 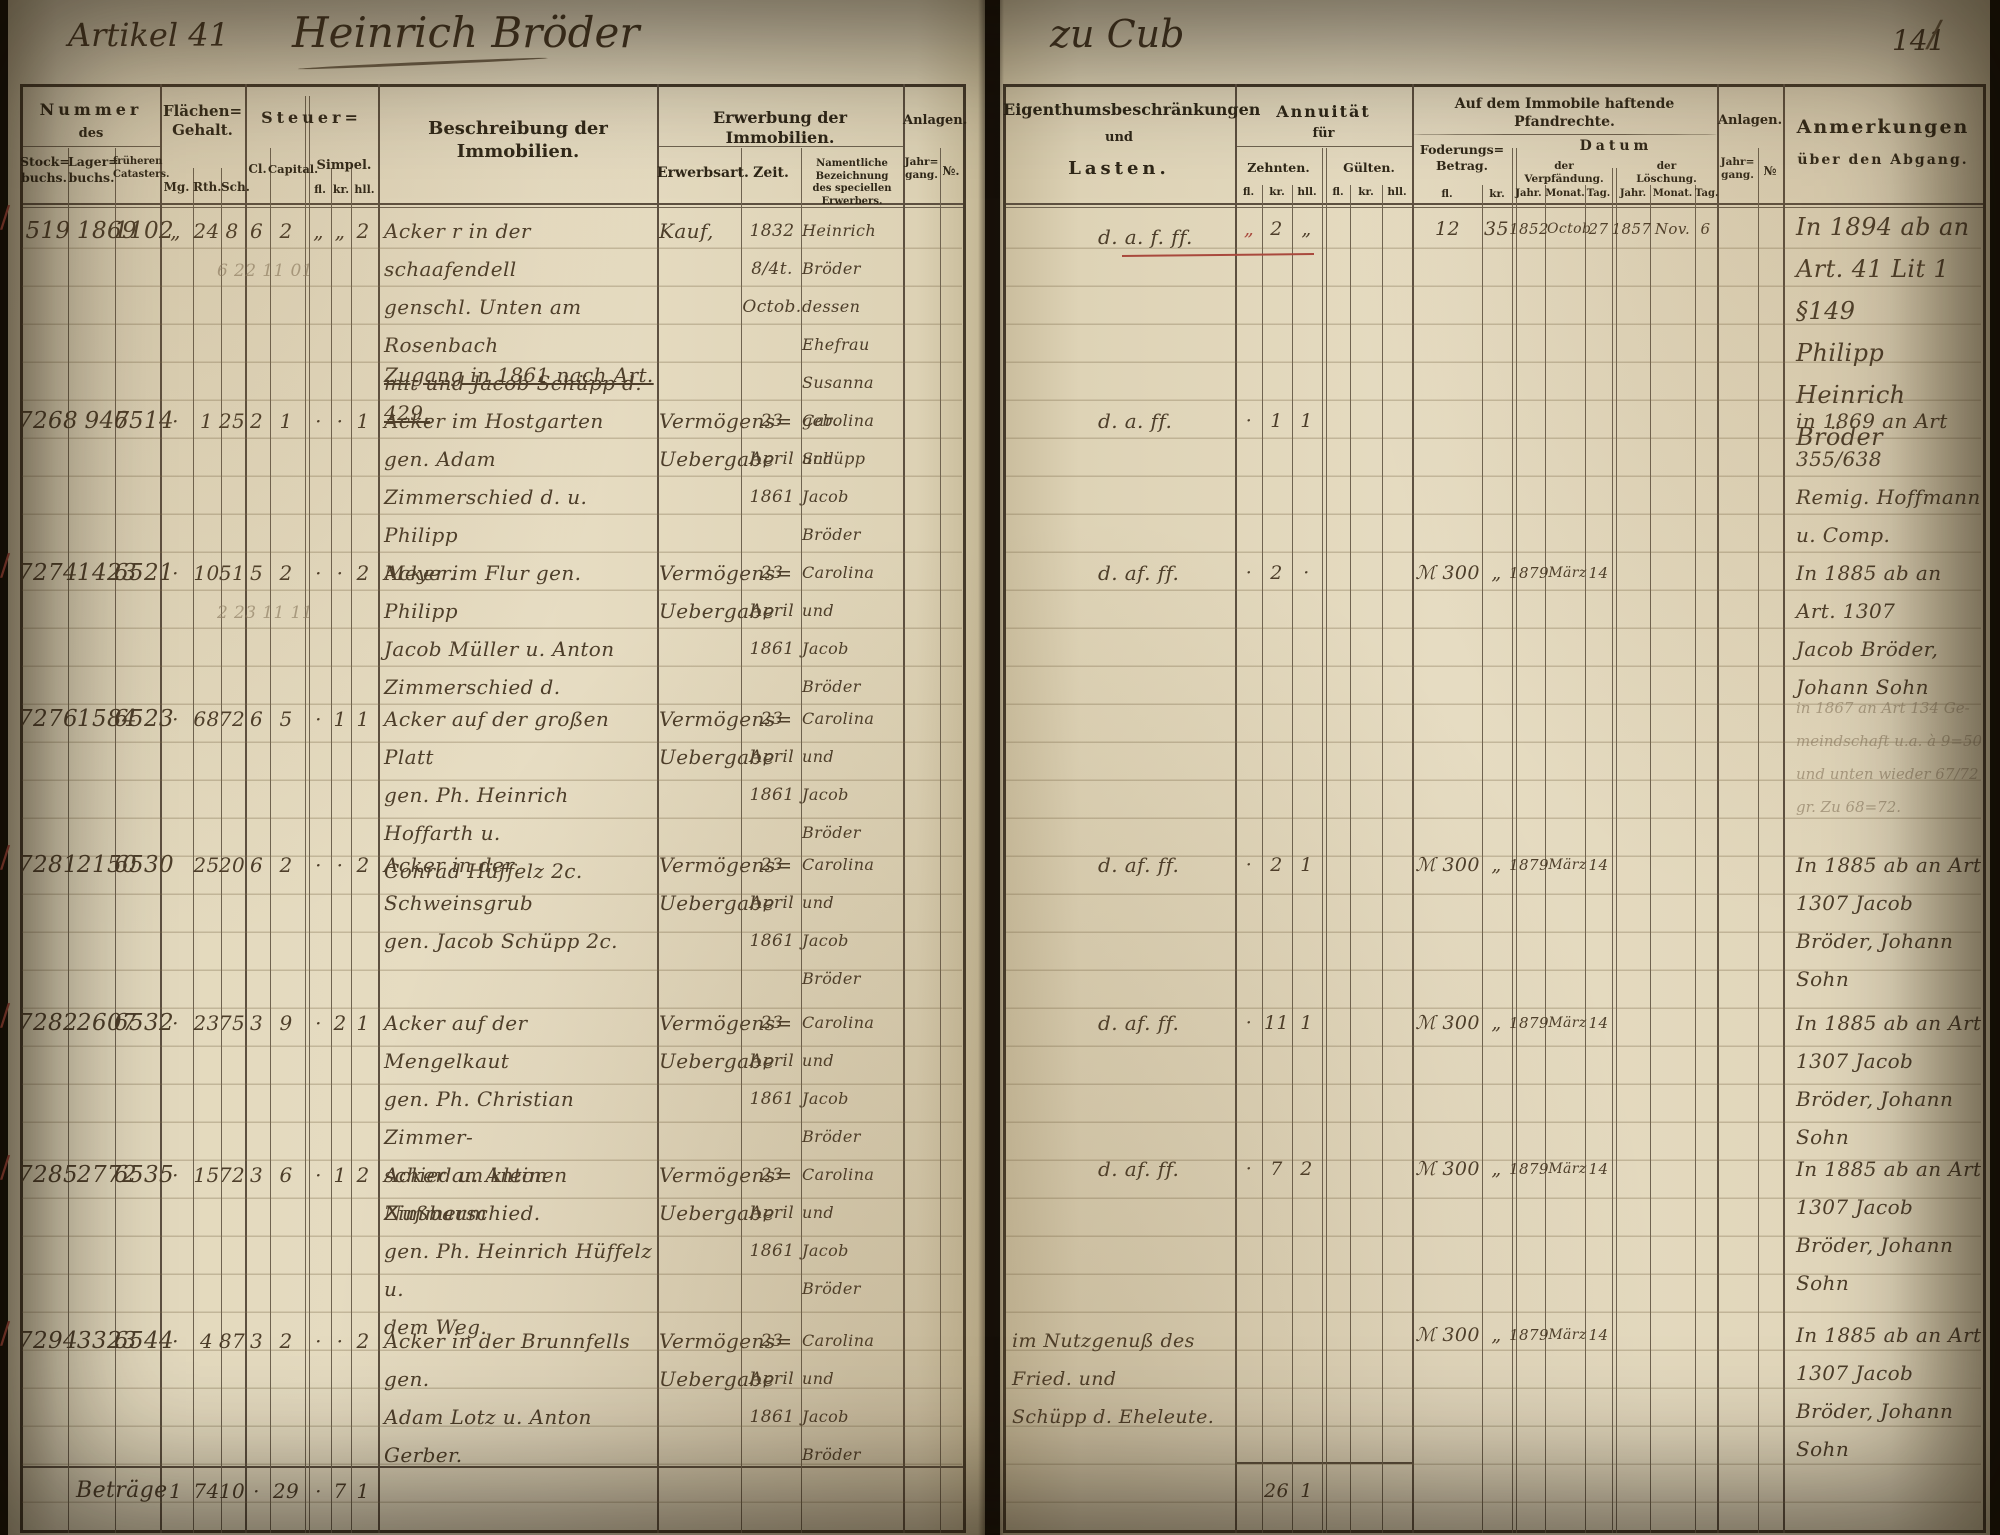 I want to click on cell-rth: 4, so click(x=206, y=1341).